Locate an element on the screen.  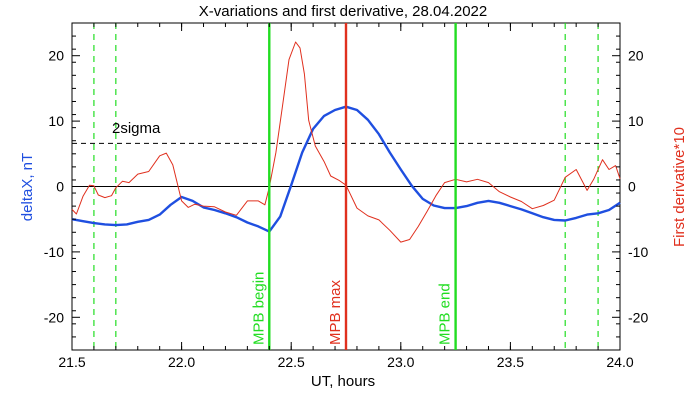
y-tick-label-right: -20 is located at coordinates (638, 317).